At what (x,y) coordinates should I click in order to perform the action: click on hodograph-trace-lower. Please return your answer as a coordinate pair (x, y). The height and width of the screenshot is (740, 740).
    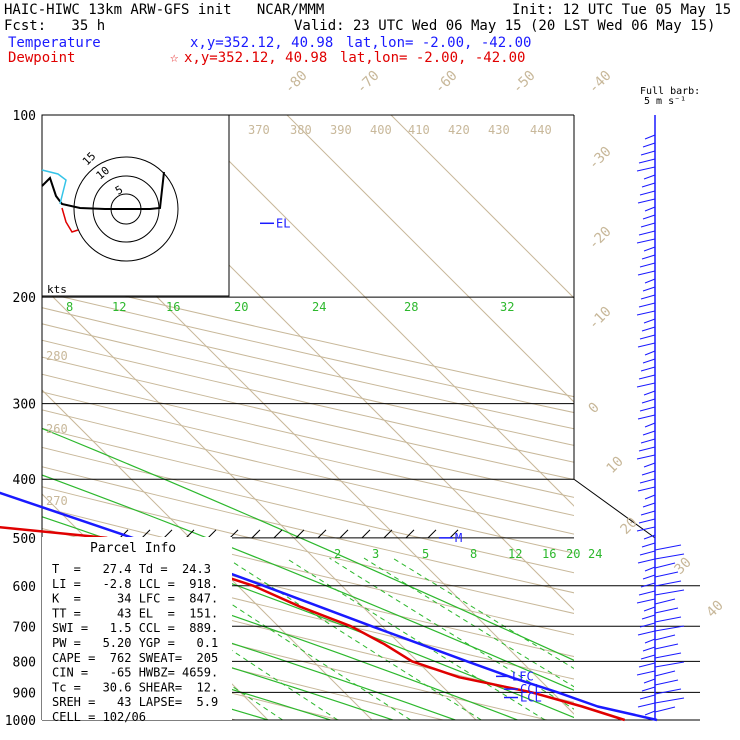
    Looking at the image, I should click on (70, 220).